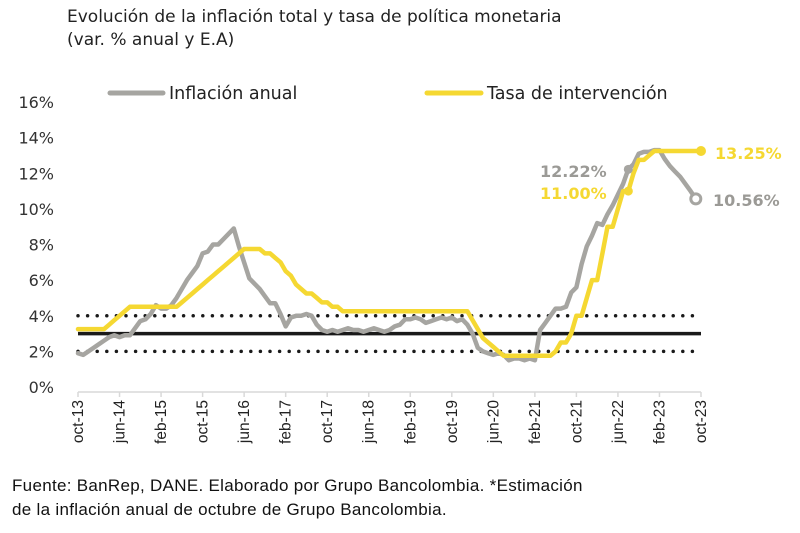  What do you see at coordinates (748, 153) in the screenshot?
I see `annotation-rate-13-25: 13.25%` at bounding box center [748, 153].